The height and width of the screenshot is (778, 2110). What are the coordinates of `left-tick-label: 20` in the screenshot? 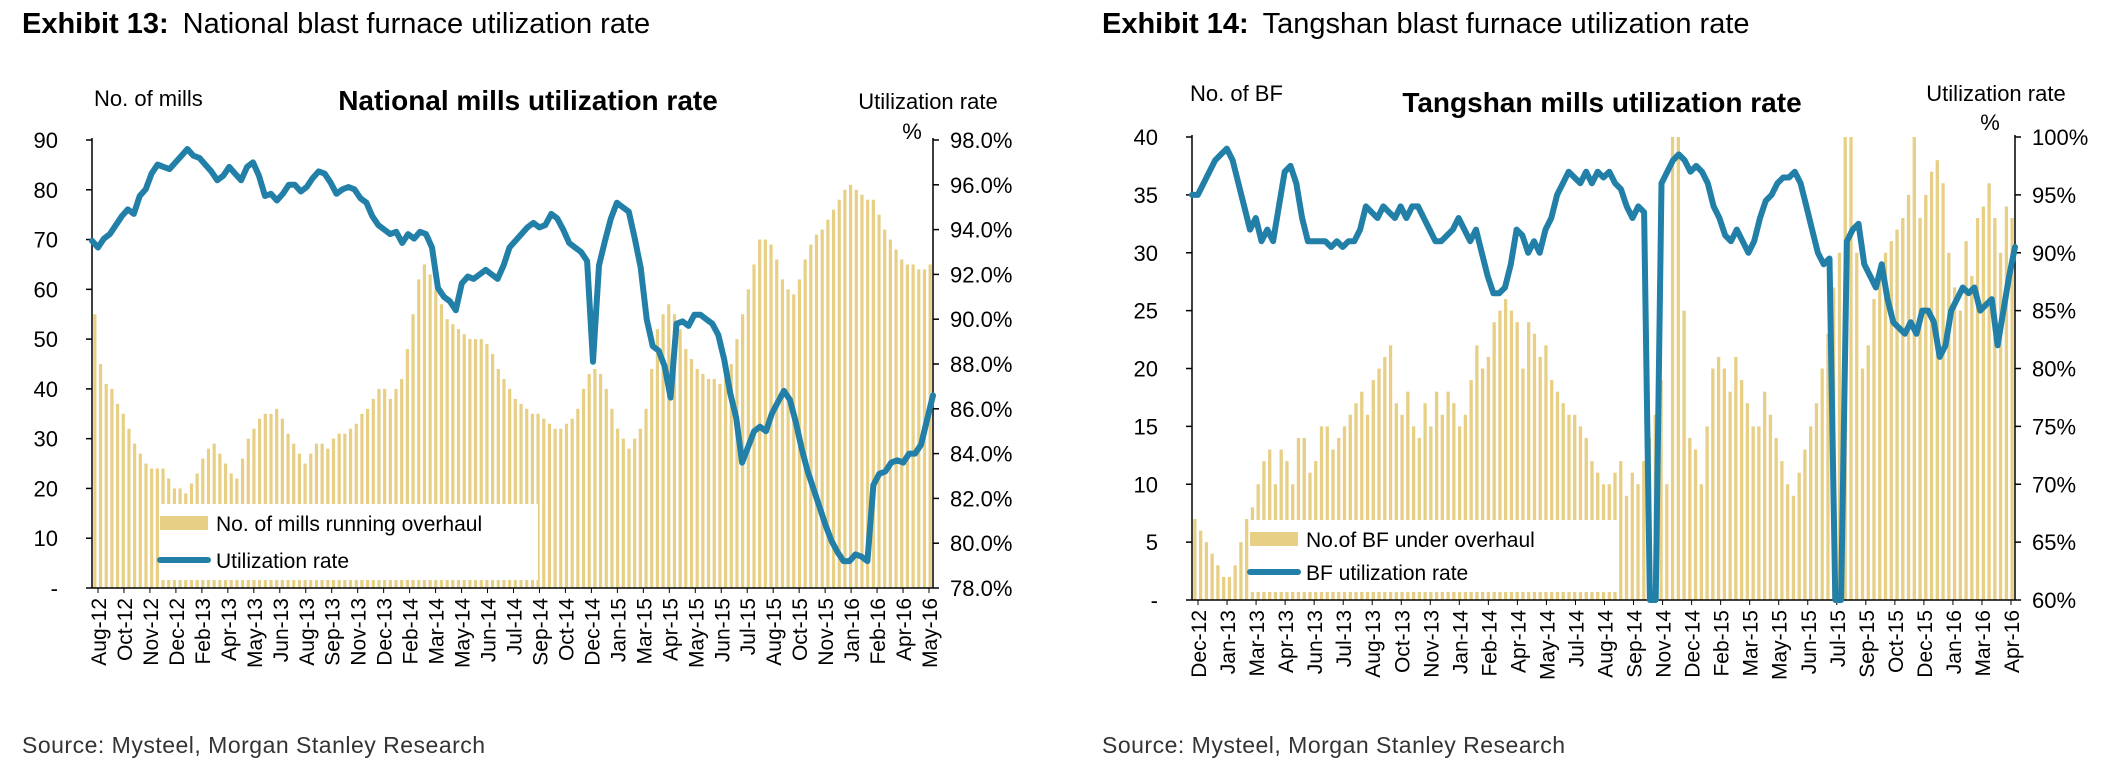 It's located at (1146, 369).